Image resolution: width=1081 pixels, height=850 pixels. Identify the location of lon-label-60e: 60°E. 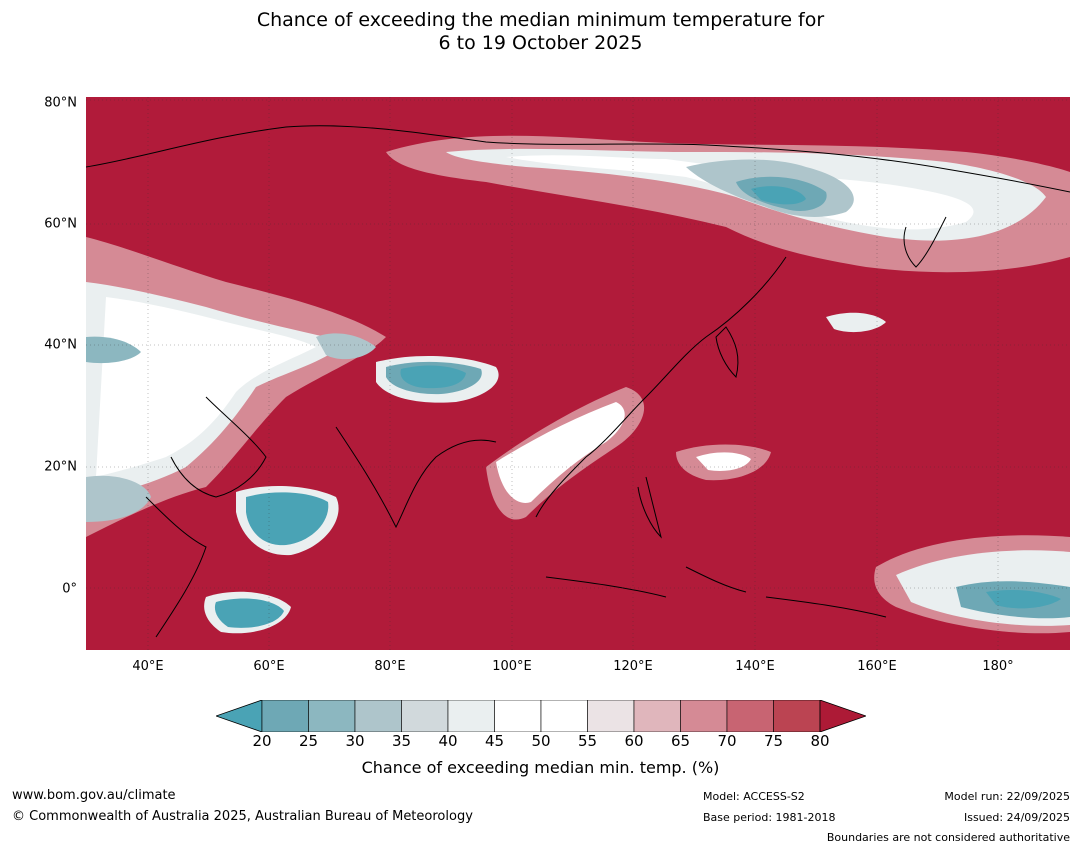
(269, 666).